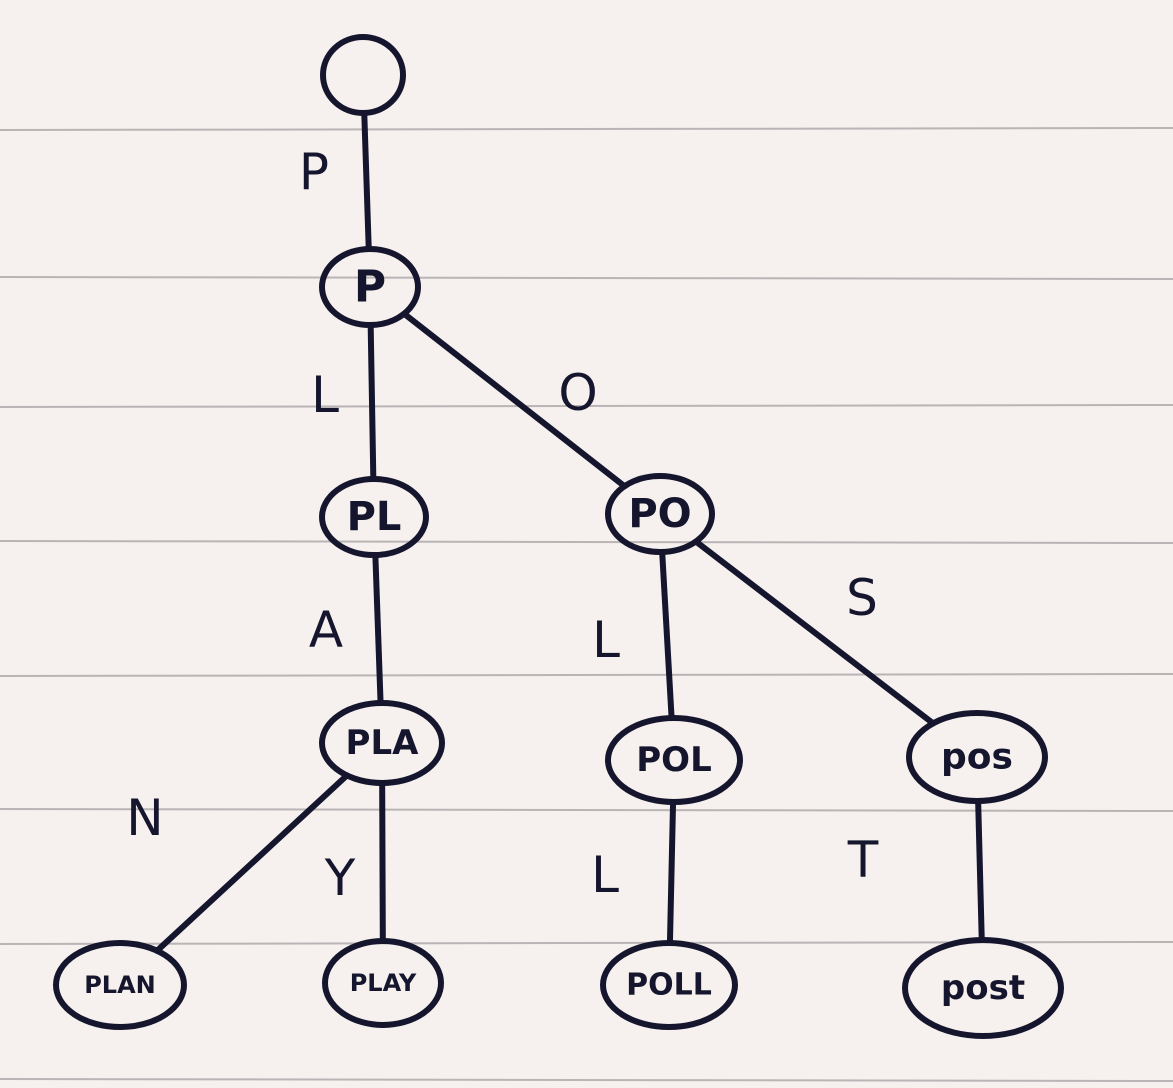  I want to click on node-plan: PLAN, so click(120, 985).